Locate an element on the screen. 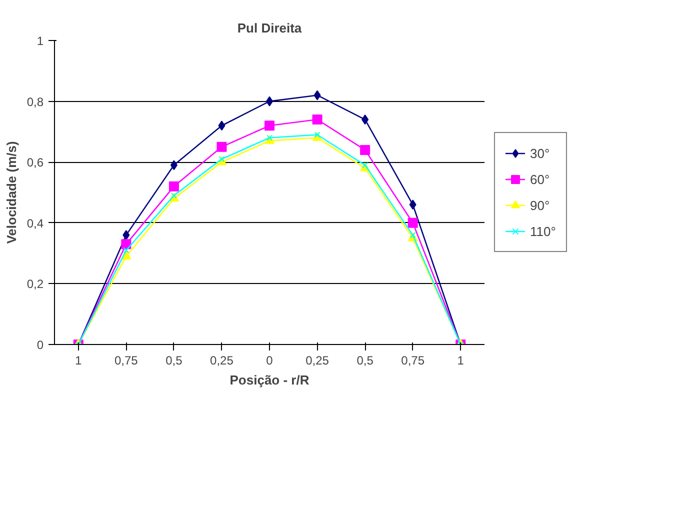  y-tick-label: 0,2 is located at coordinates (35, 284).